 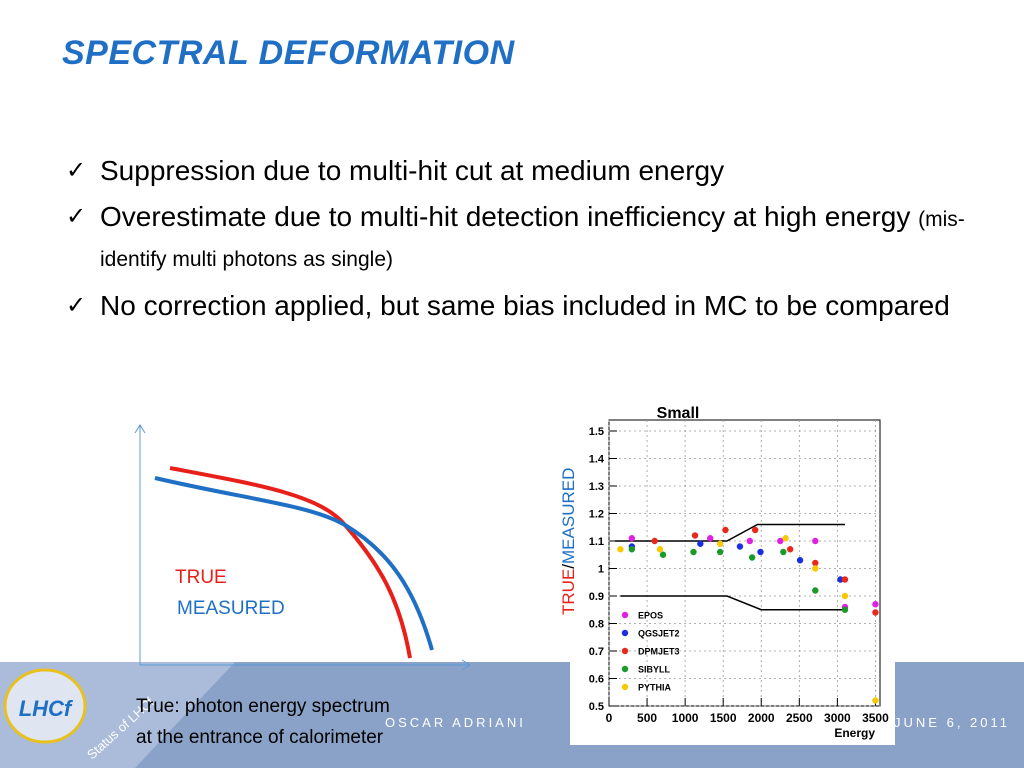 I want to click on y-tick-label: 1, so click(x=601, y=570).